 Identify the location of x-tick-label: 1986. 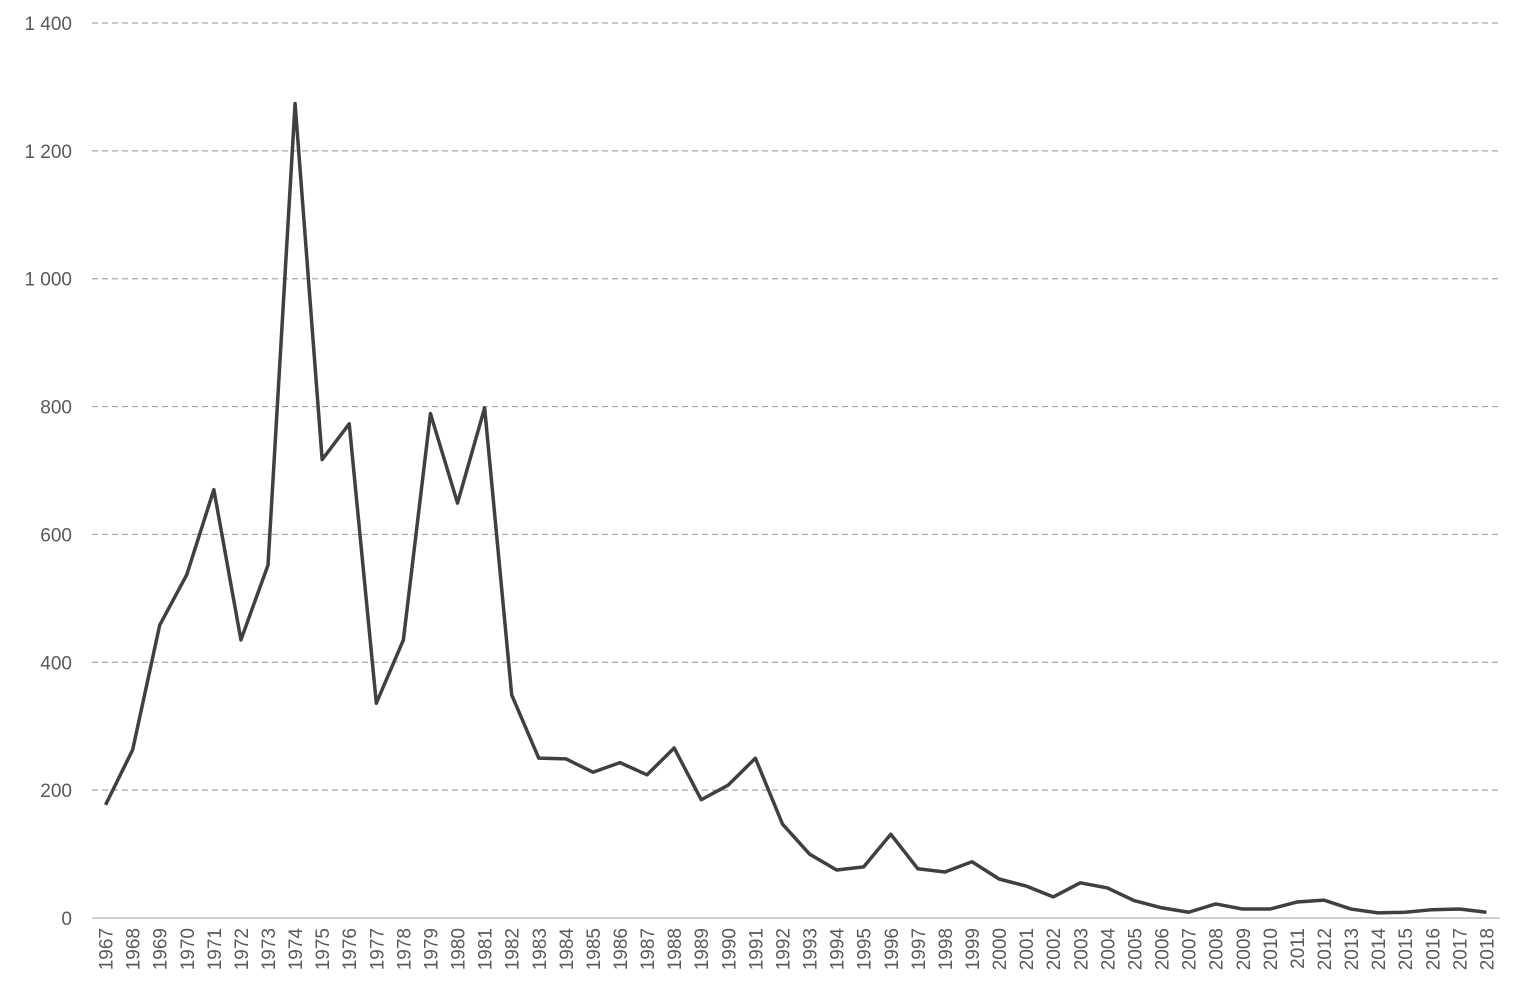
(621, 949).